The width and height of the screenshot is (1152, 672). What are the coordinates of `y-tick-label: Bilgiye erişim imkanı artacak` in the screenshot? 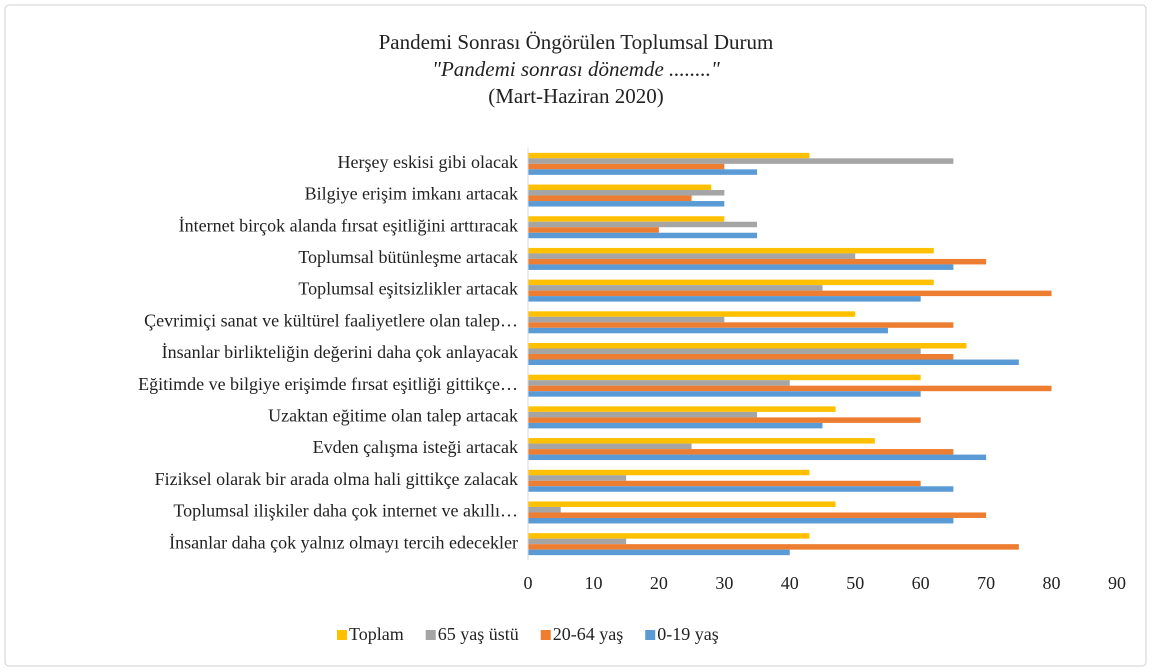 It's located at (411, 194).